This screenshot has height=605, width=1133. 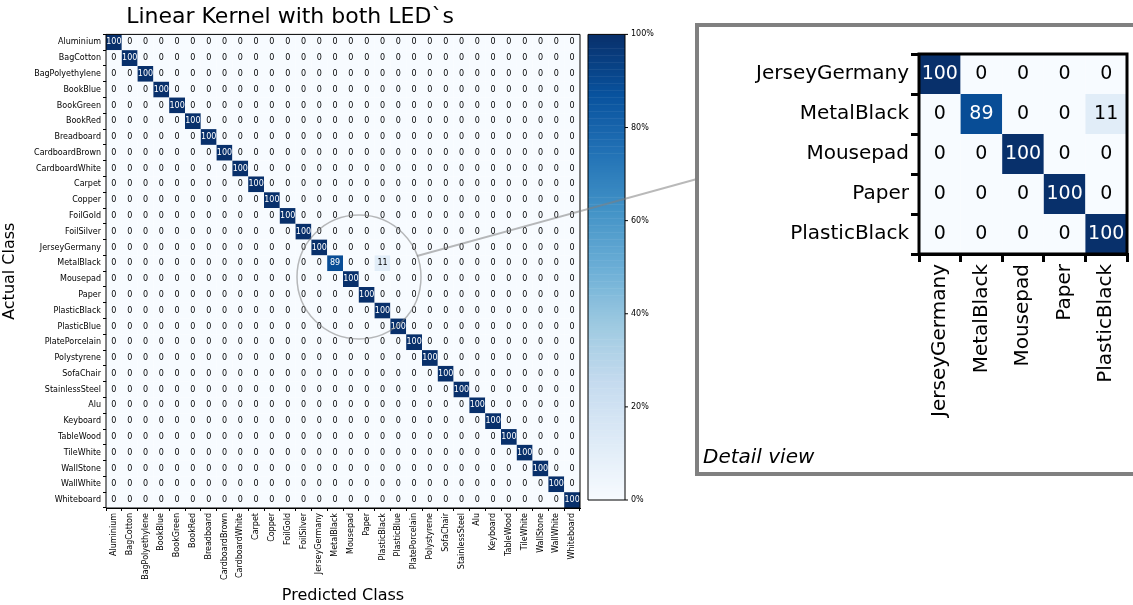 What do you see at coordinates (1021, 315) in the screenshot?
I see `x-tick-label: Mousepad` at bounding box center [1021, 315].